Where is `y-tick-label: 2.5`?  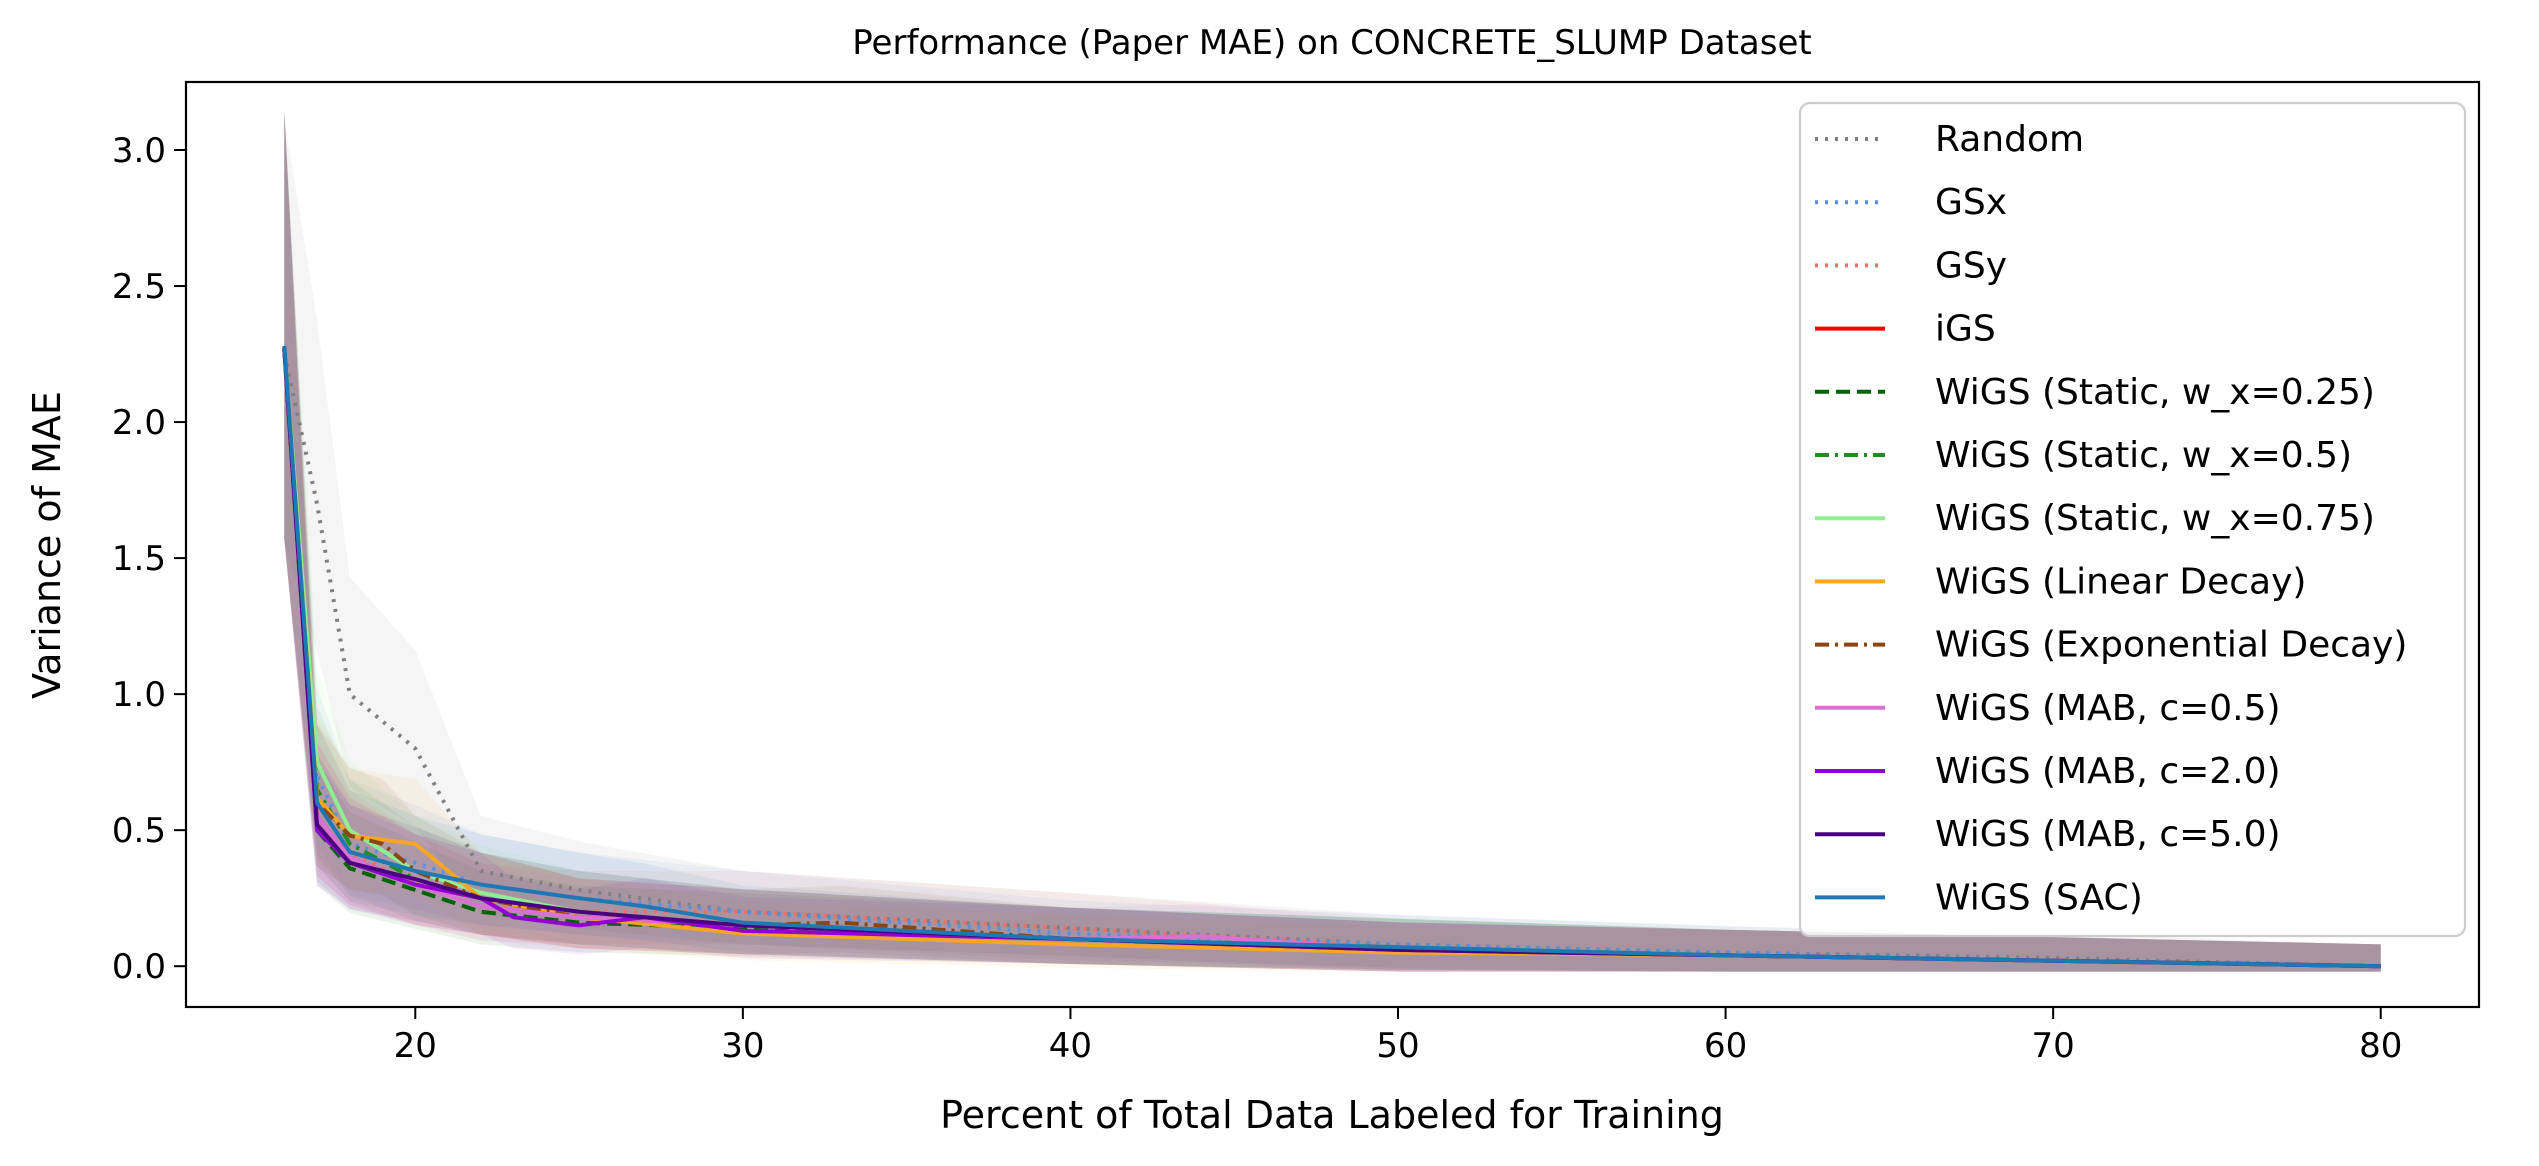
y-tick-label: 2.5 is located at coordinates (139, 287).